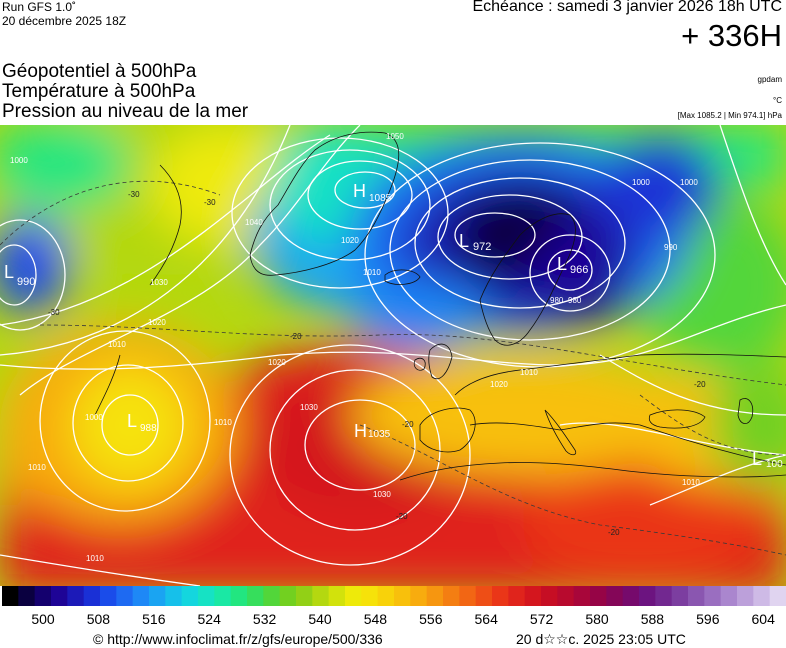 This screenshot has height=648, width=786. What do you see at coordinates (360, 431) in the screenshot?
I see `high-azores-letter: H` at bounding box center [360, 431].